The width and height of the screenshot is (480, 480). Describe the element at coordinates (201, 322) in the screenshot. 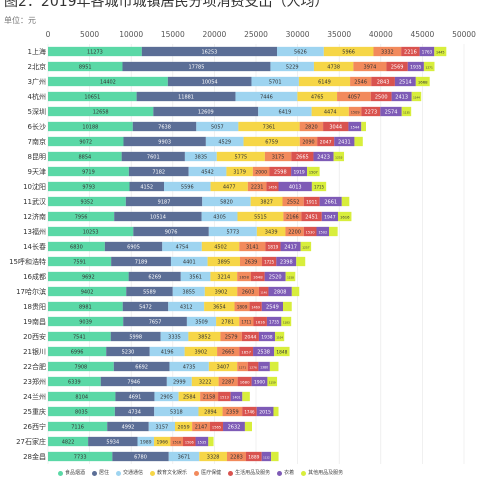

I see `data-label: 3509` at that location.